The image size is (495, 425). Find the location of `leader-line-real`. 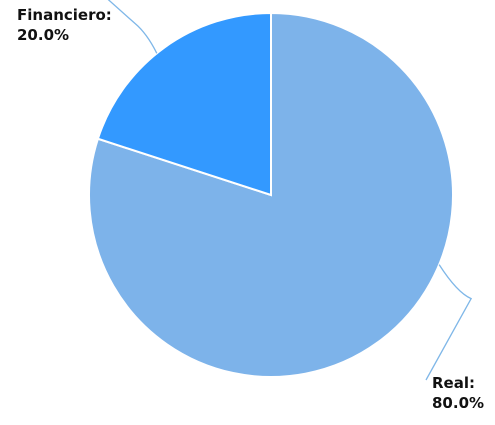

leader-line-real is located at coordinates (449, 322).